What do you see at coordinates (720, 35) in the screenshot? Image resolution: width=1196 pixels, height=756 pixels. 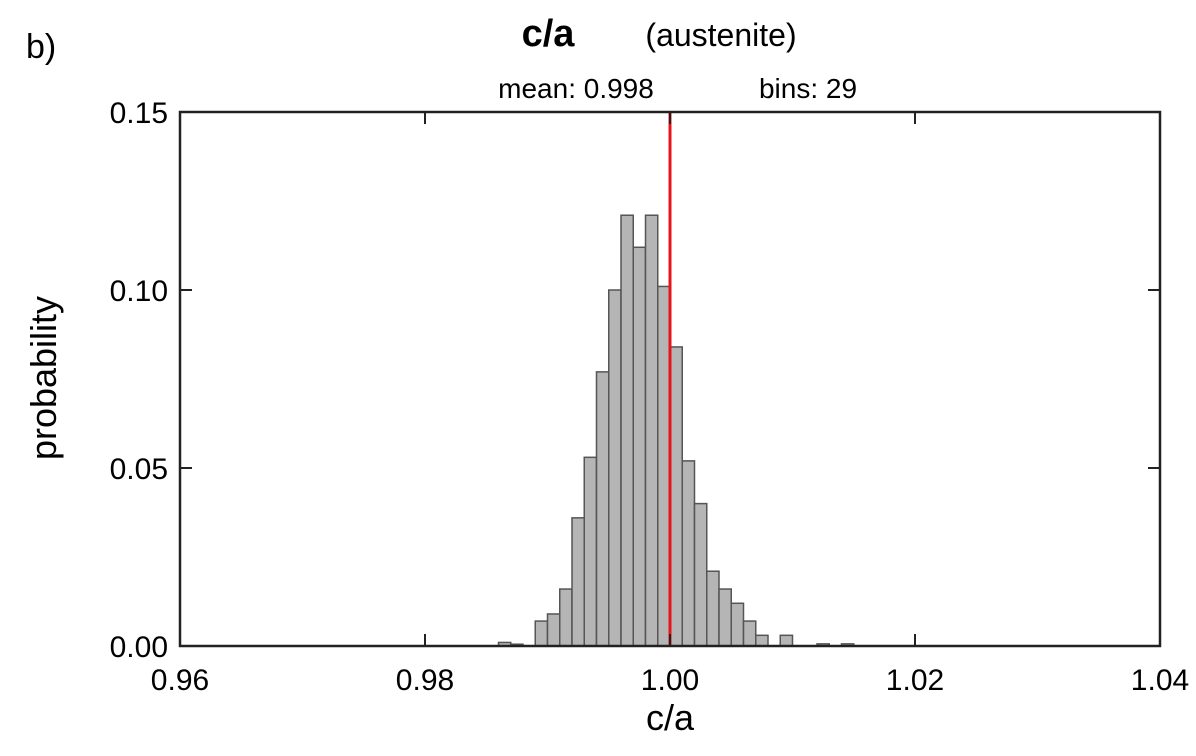 I see `chart-subtitle: (austenite)` at bounding box center [720, 35].